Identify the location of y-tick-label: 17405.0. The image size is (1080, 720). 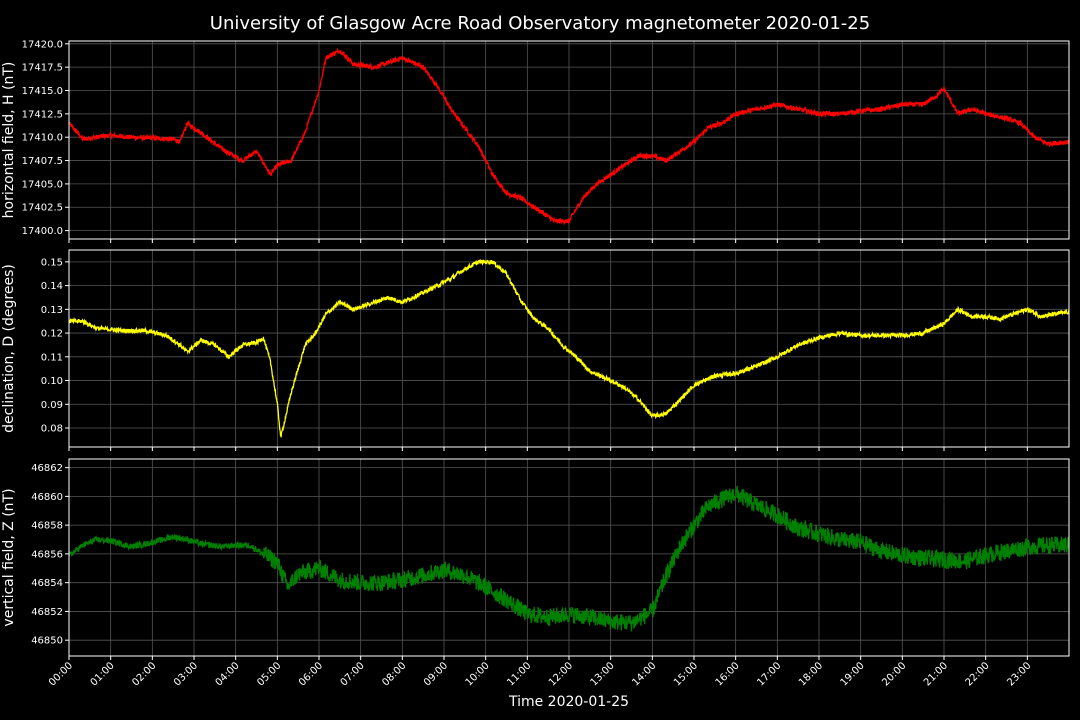
(42, 184).